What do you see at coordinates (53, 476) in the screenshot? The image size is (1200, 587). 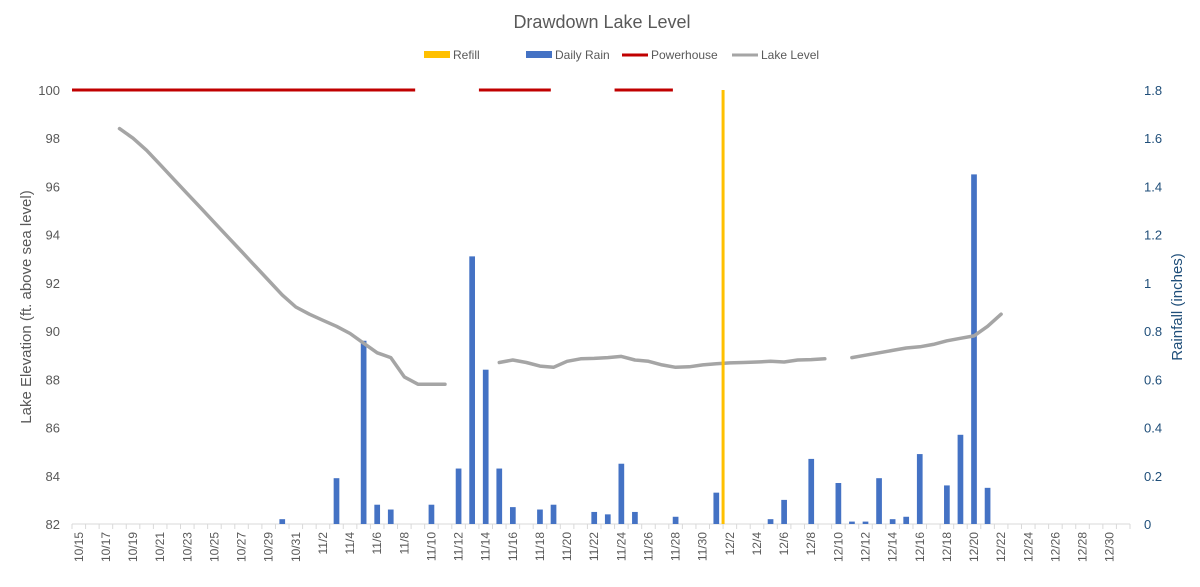 I see `y-left-tick-1: 84` at bounding box center [53, 476].